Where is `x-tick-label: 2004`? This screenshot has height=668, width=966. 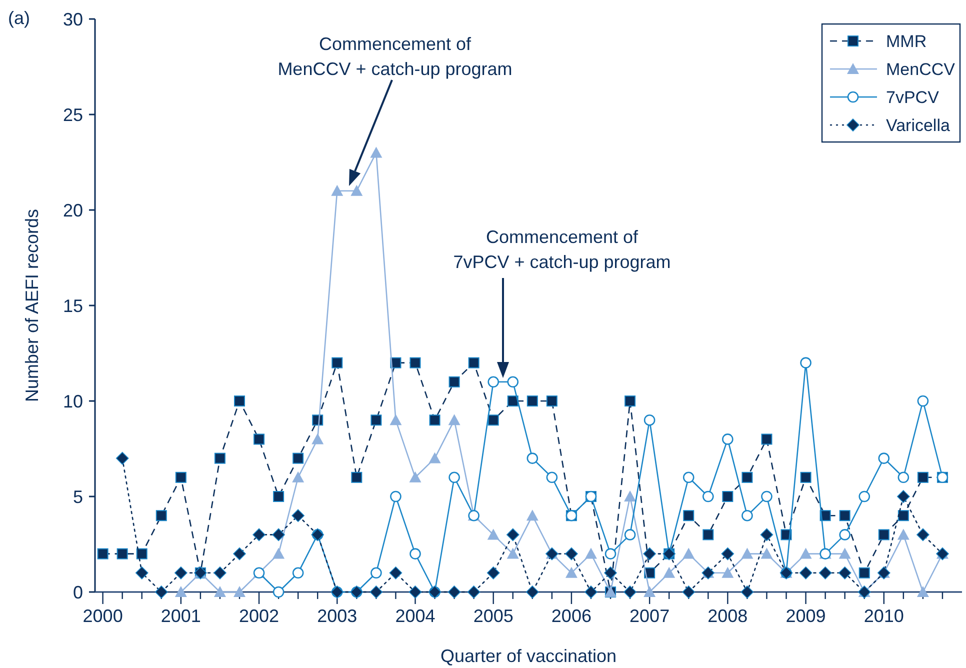 x-tick-label: 2004 is located at coordinates (415, 616).